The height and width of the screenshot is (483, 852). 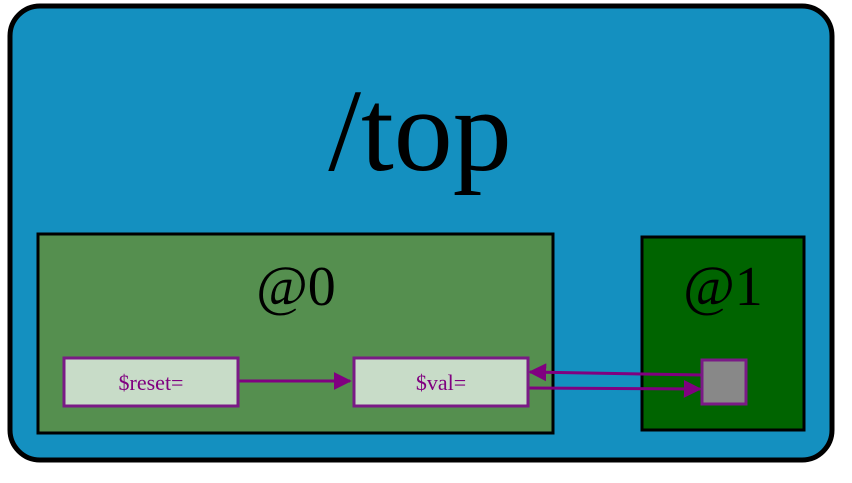 I want to click on port-node, so click(x=724, y=382).